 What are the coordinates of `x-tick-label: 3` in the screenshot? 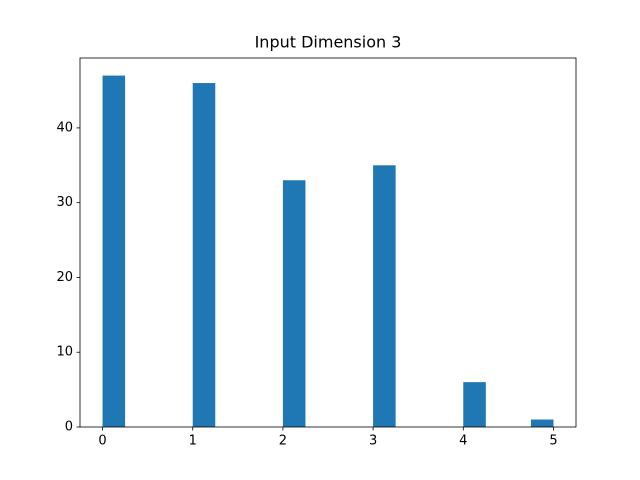 It's located at (373, 441).